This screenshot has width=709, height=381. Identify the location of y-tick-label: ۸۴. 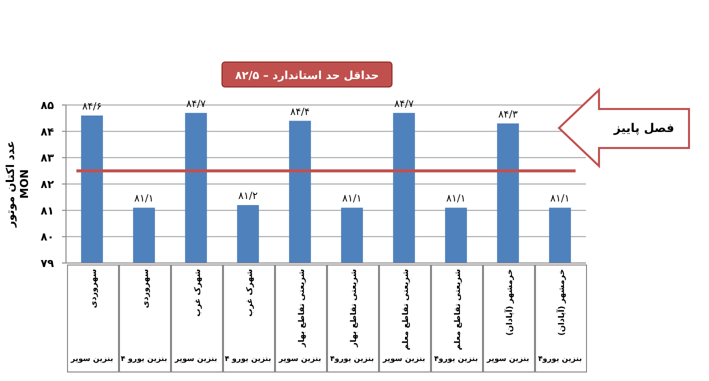
(47, 131).